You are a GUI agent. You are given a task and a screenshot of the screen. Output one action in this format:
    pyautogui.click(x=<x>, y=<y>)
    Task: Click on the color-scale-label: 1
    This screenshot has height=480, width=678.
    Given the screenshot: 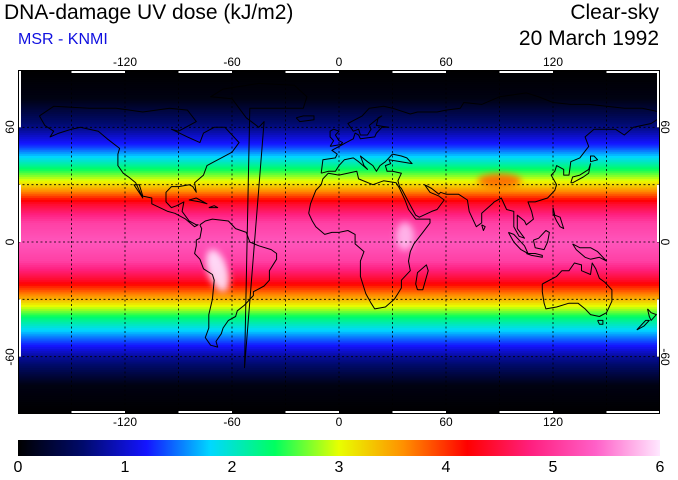 What is the action you would take?
    pyautogui.click(x=125, y=467)
    